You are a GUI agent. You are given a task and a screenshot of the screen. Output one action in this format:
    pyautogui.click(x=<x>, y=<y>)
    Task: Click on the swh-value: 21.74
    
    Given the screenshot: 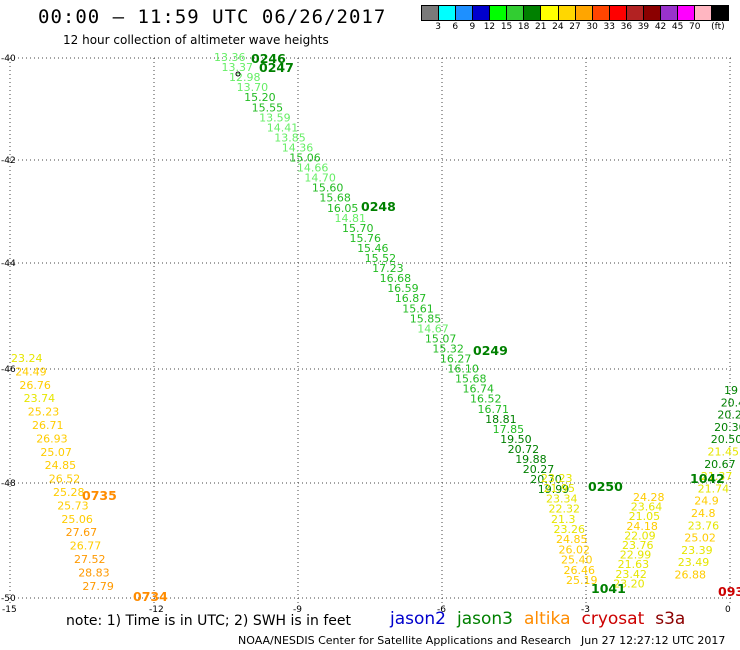 What is the action you would take?
    pyautogui.click(x=714, y=488)
    